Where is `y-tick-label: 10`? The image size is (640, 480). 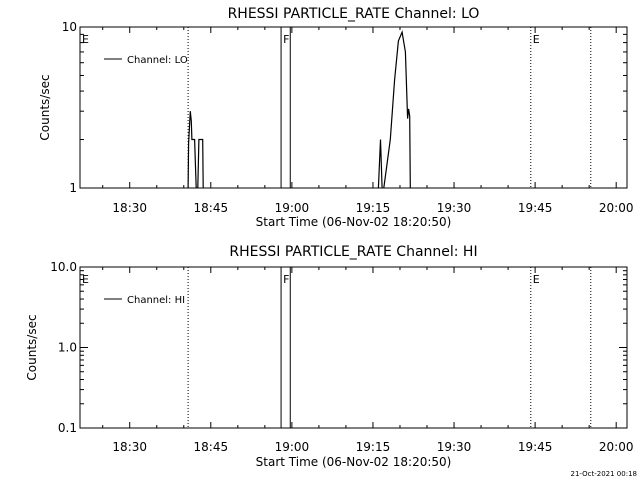 y-tick-label: 10 is located at coordinates (69, 27).